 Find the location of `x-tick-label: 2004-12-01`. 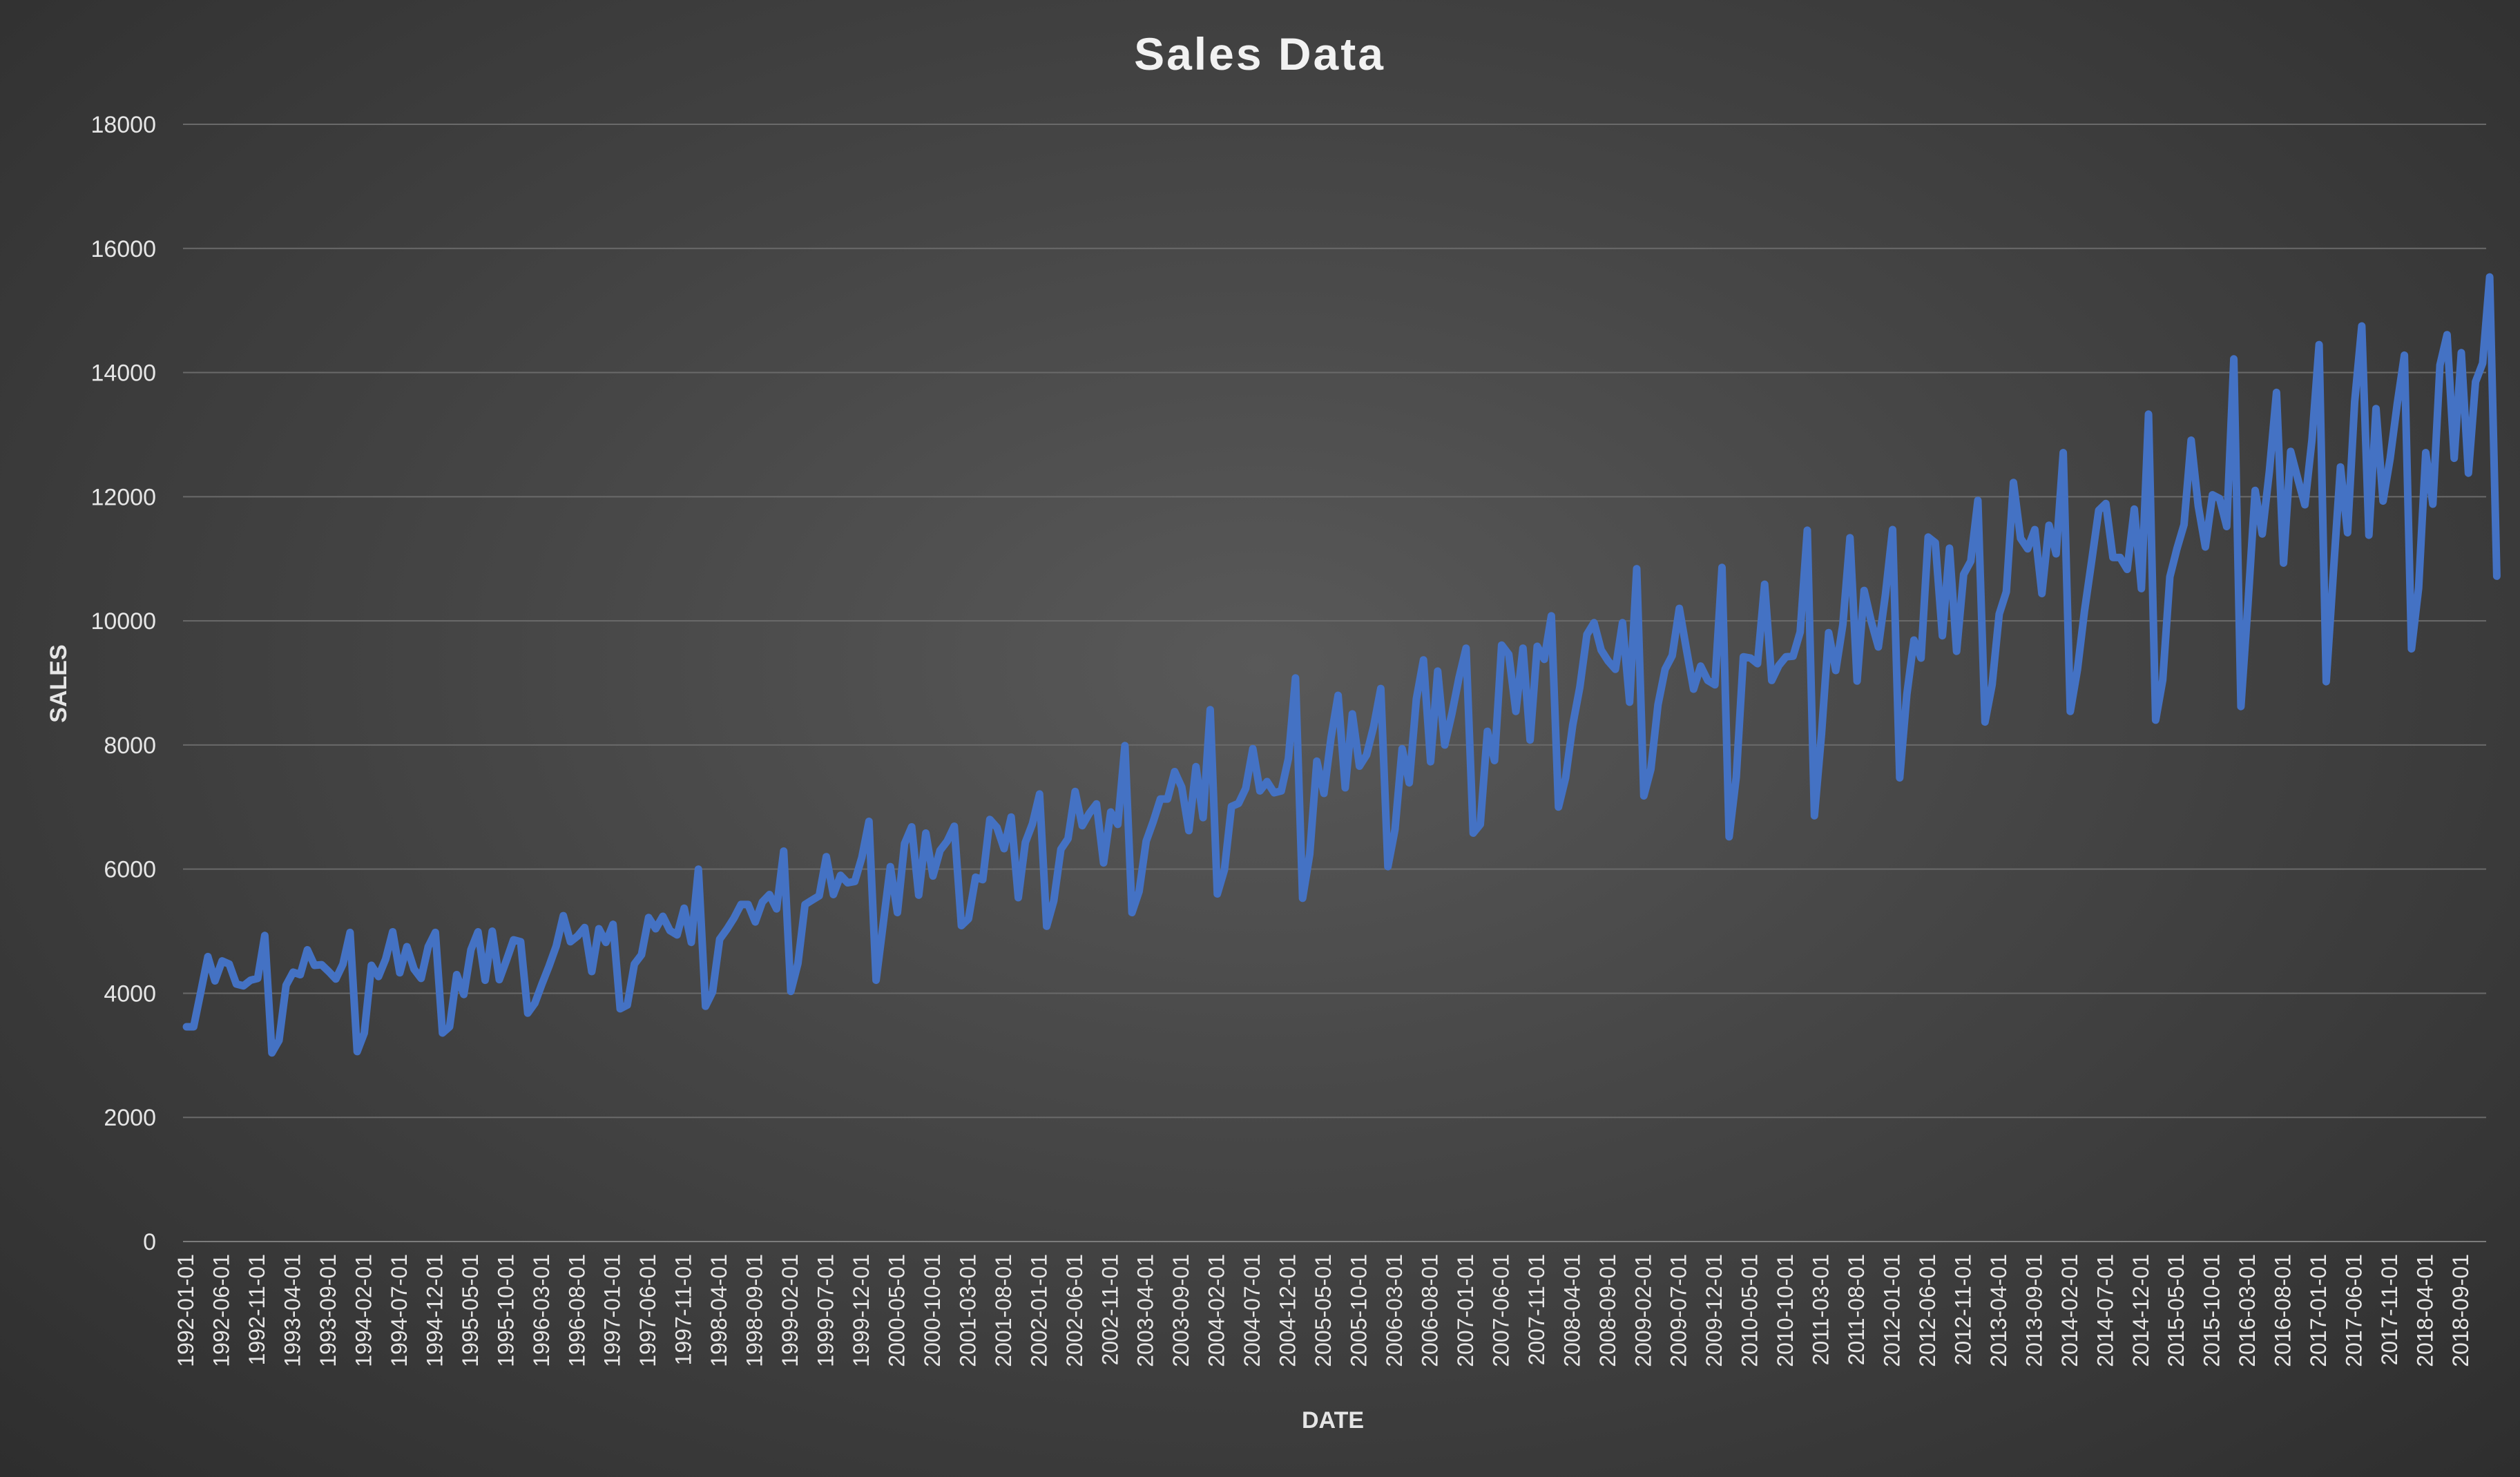

x-tick-label: 2004-12-01 is located at coordinates (1288, 1310).